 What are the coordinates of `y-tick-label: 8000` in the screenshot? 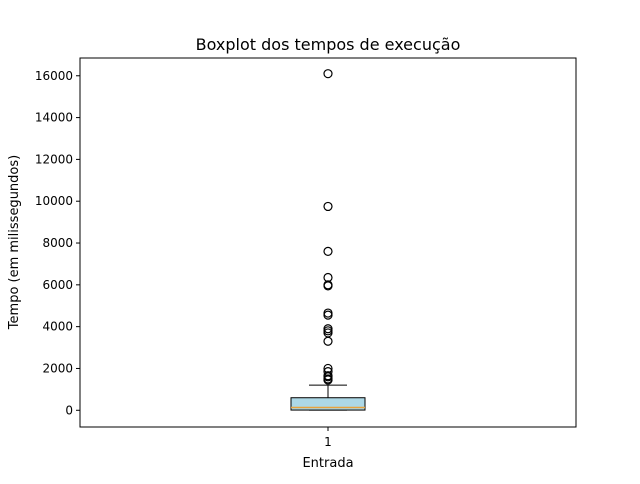 It's located at (57, 243).